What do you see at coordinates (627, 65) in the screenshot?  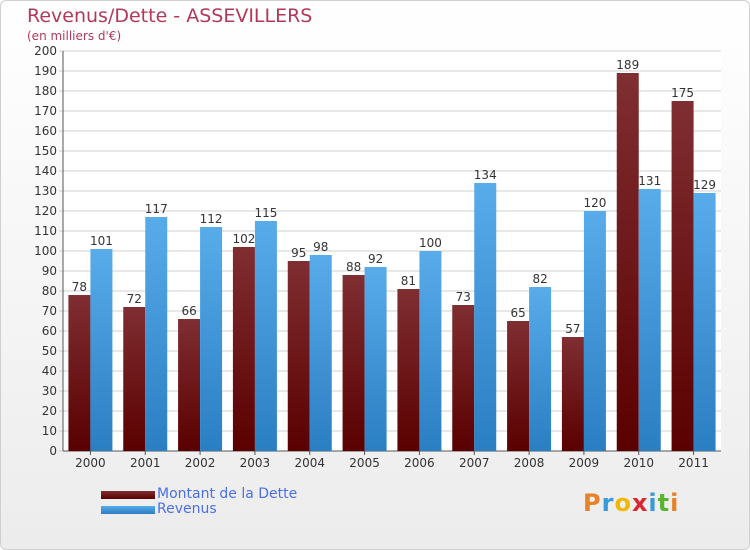 I see `data-label: 189` at bounding box center [627, 65].